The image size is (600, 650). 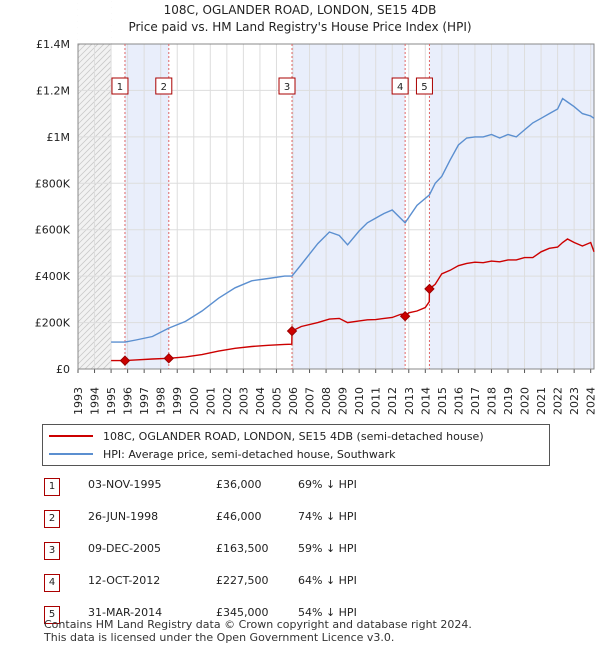 What do you see at coordinates (276, 401) in the screenshot?
I see `x-tick-label: 2005` at bounding box center [276, 401].